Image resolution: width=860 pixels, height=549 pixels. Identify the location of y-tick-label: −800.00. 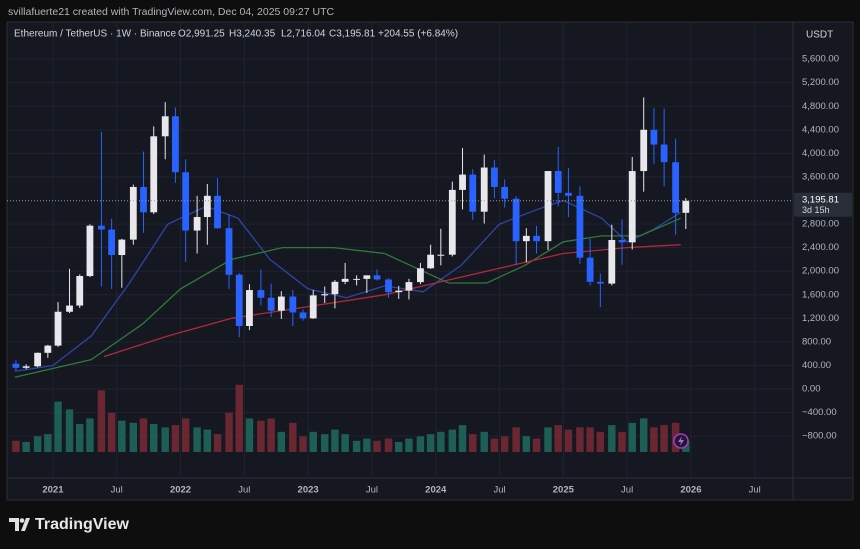
(819, 436).